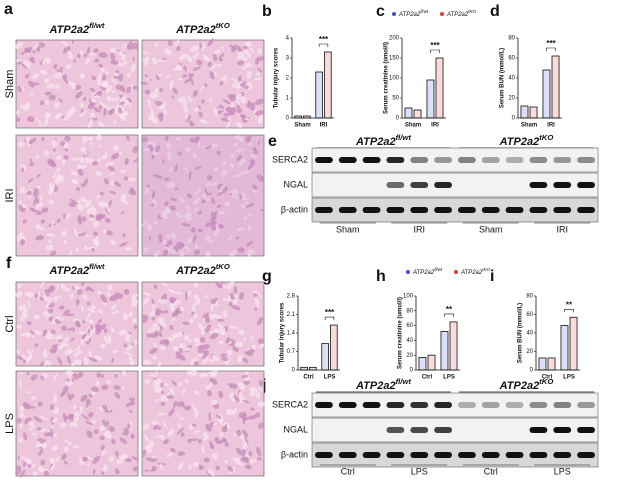 The height and width of the screenshot is (480, 622). I want to click on y-tick-label: 60, so click(529, 315).